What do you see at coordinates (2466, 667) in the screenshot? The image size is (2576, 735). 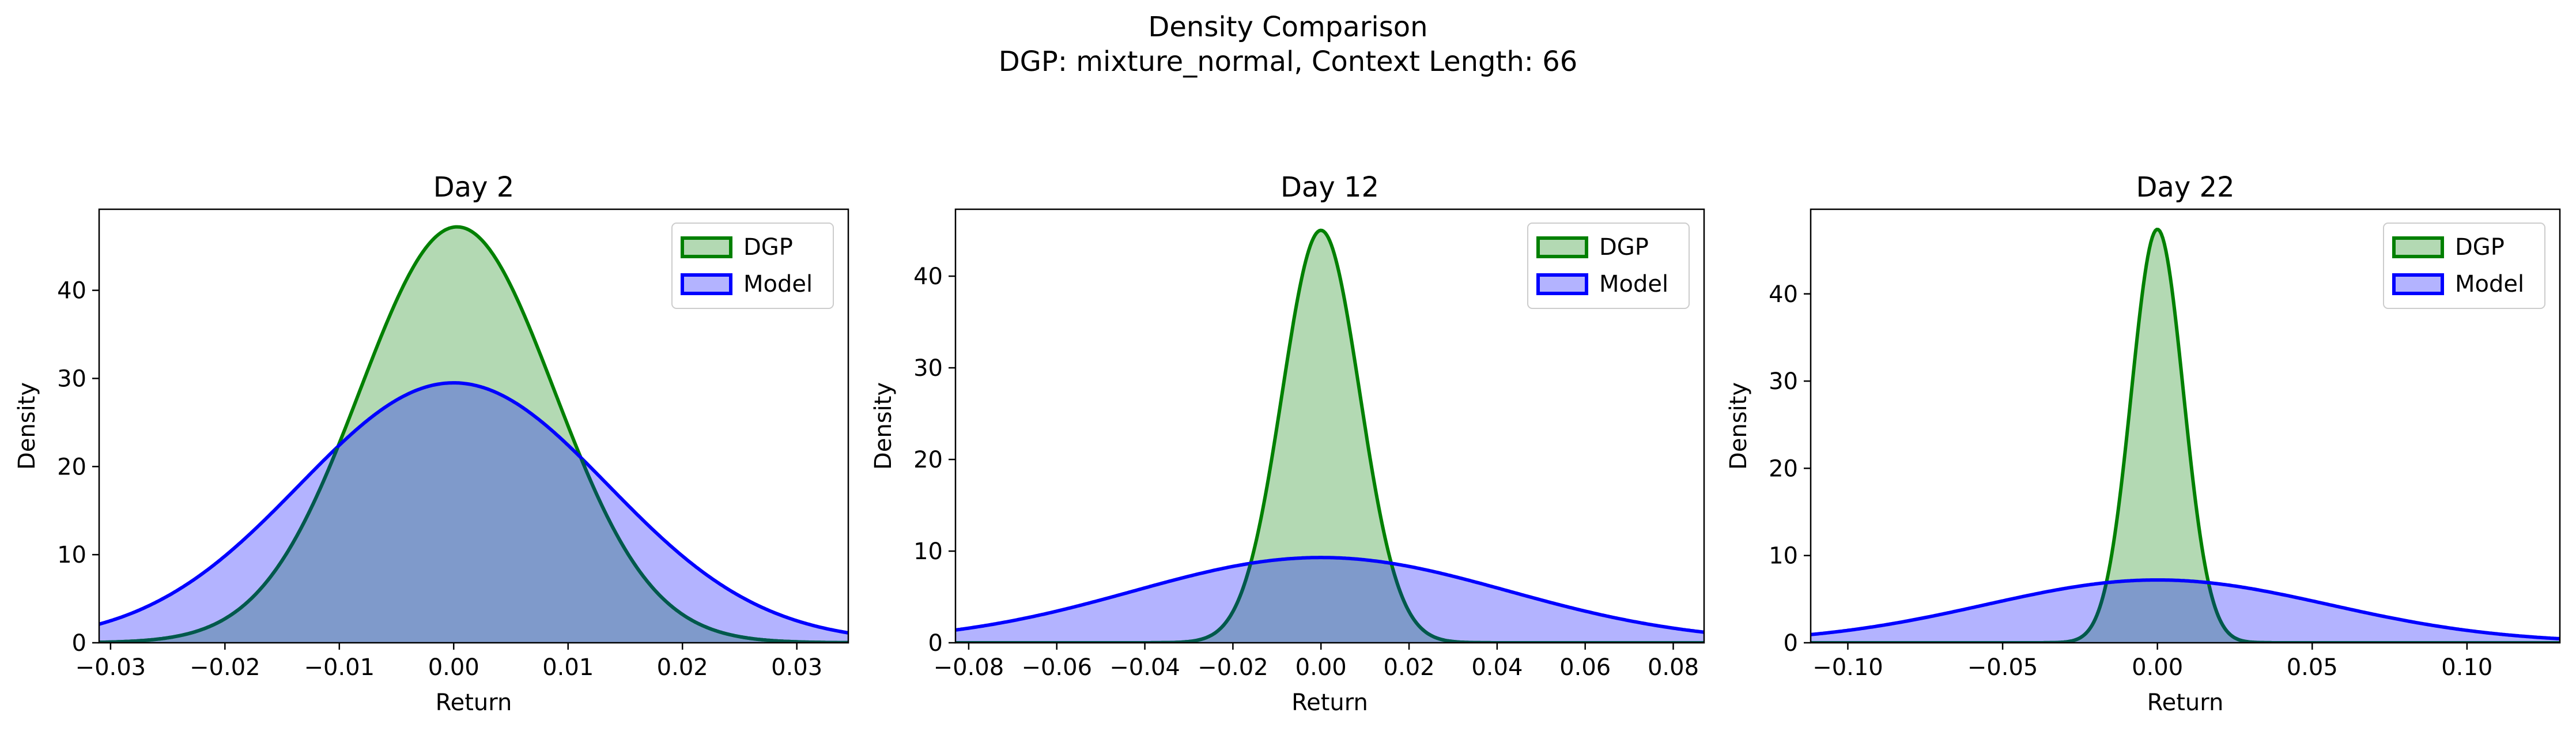 I see `x-tick-label: 0.10` at bounding box center [2466, 667].